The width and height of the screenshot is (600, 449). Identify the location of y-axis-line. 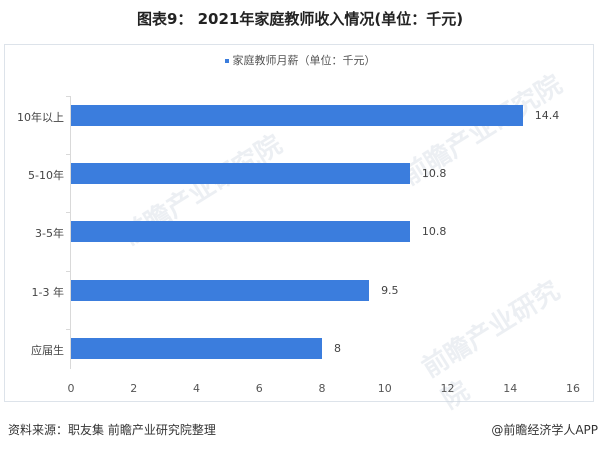
(70, 232).